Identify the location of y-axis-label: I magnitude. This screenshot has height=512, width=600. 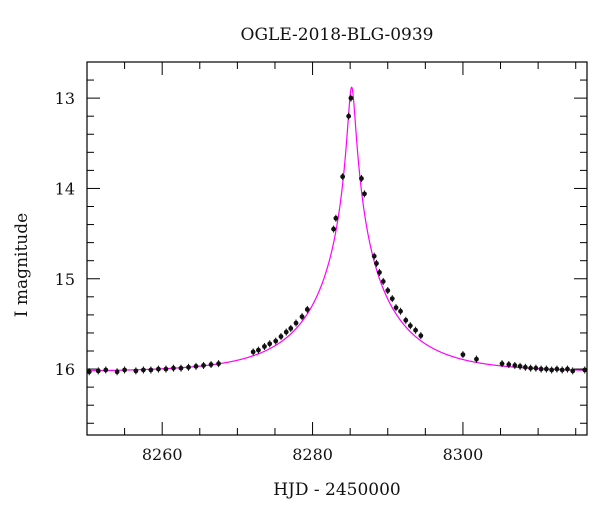
(22, 265).